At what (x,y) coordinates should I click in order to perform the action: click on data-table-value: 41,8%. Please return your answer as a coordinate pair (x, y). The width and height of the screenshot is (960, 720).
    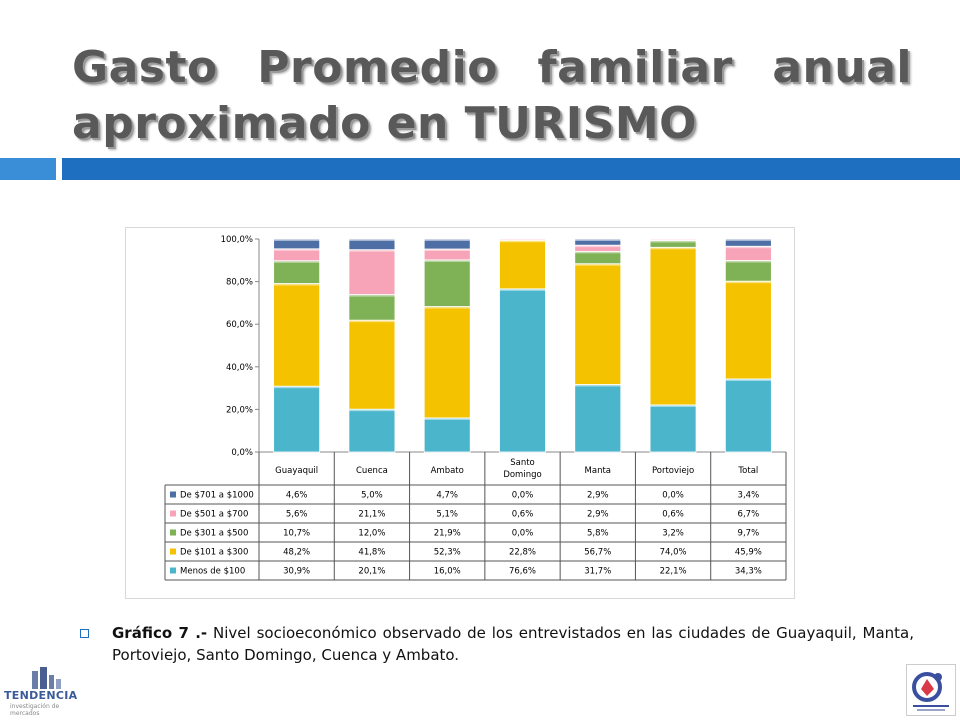
    Looking at the image, I should click on (371, 553).